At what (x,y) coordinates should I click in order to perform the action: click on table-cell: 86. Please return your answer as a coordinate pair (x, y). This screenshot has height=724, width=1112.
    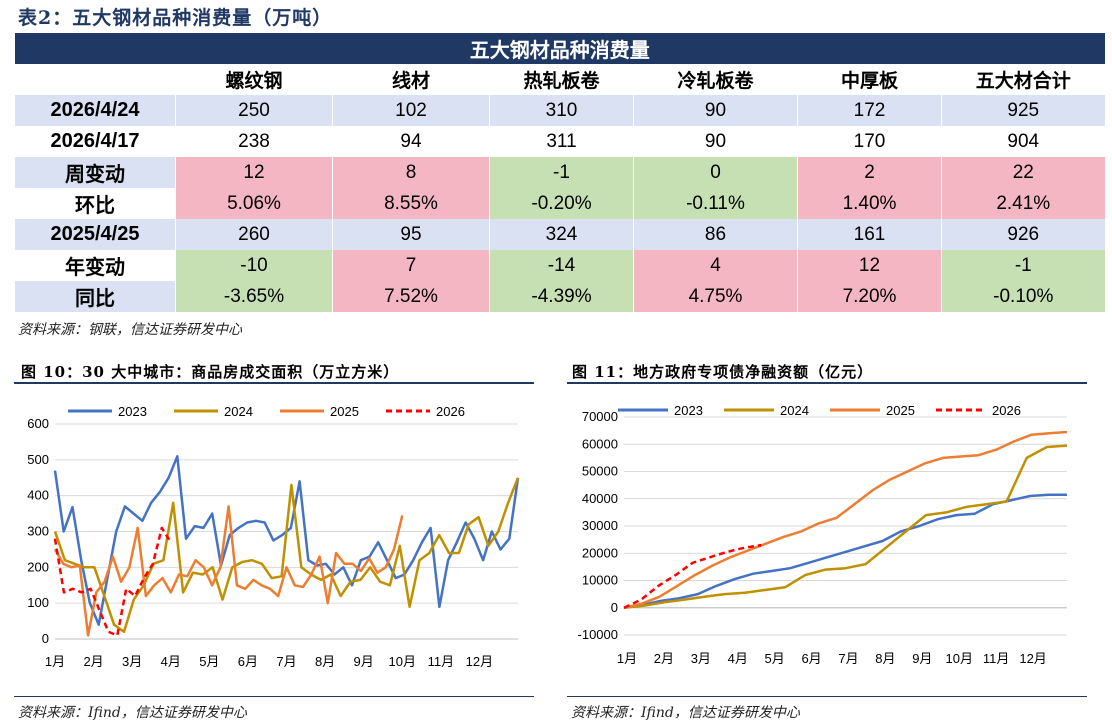
    Looking at the image, I should click on (715, 234).